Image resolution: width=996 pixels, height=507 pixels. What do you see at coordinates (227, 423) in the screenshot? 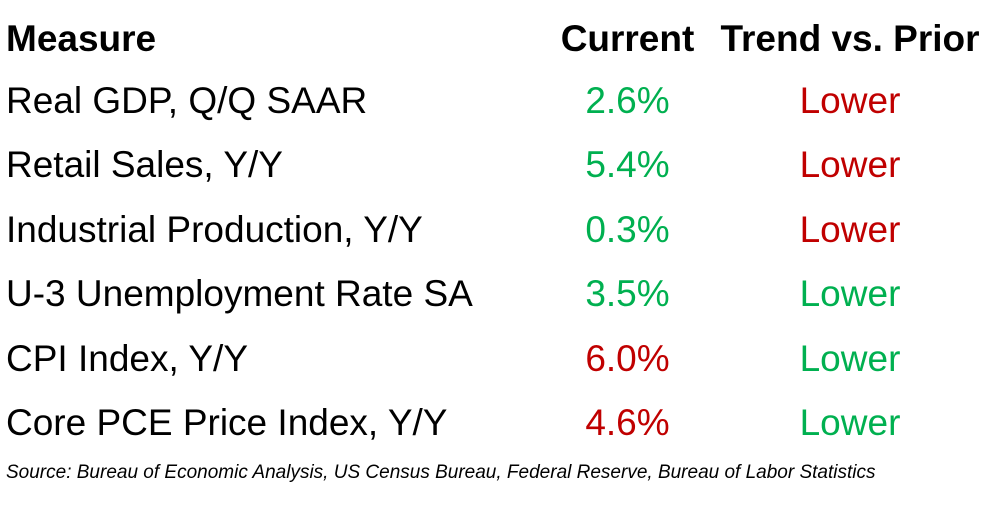
I see `measure-label: Core PCE Price Index, Y/Y` at bounding box center [227, 423].